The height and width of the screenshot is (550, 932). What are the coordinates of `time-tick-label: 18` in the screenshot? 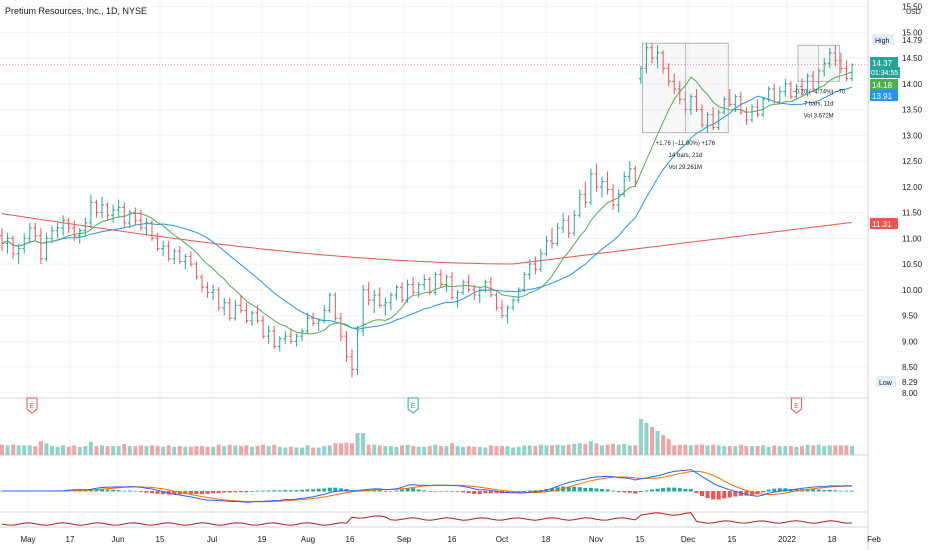 It's located at (546, 539).